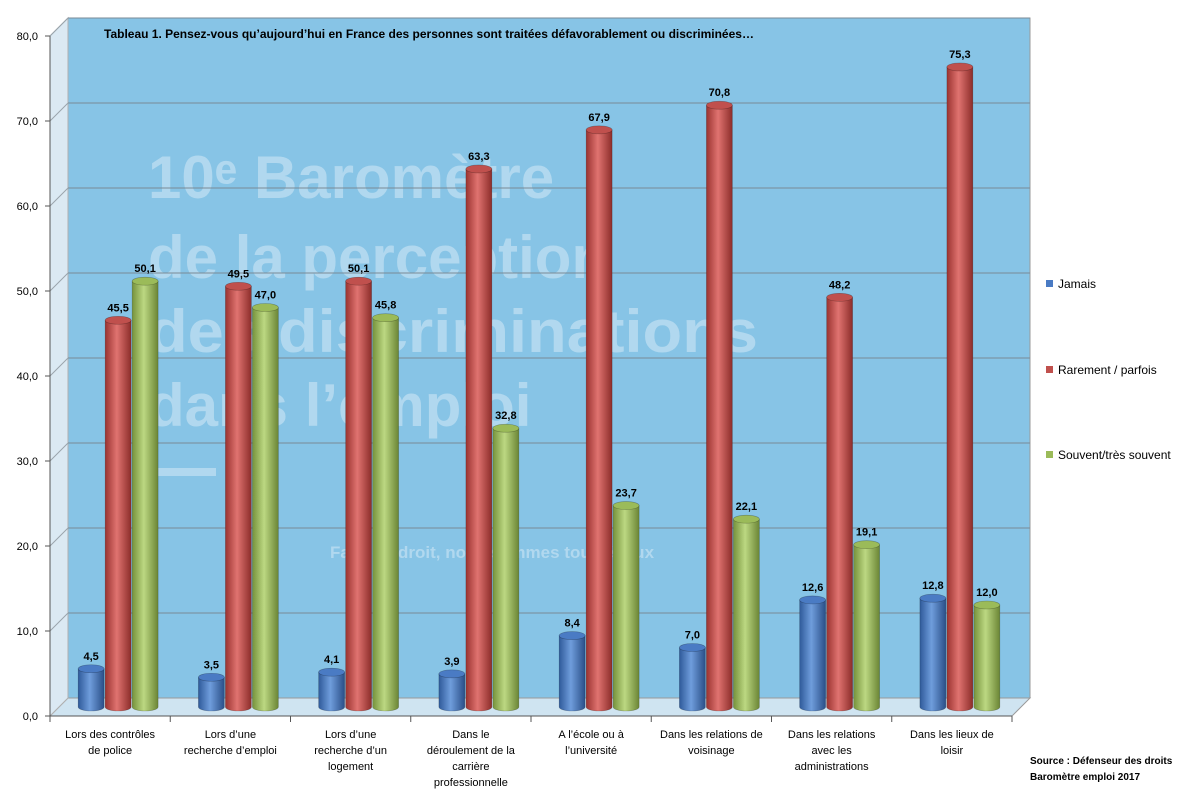  I want to click on source-line-1: Source : Défenseur des droits, so click(1101, 761).